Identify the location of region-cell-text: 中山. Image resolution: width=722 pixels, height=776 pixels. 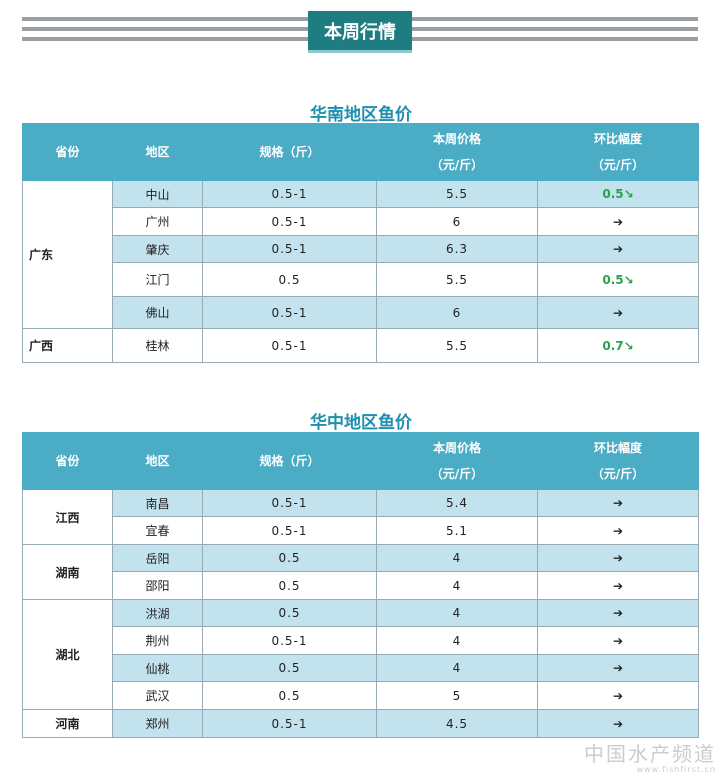
(157, 194).